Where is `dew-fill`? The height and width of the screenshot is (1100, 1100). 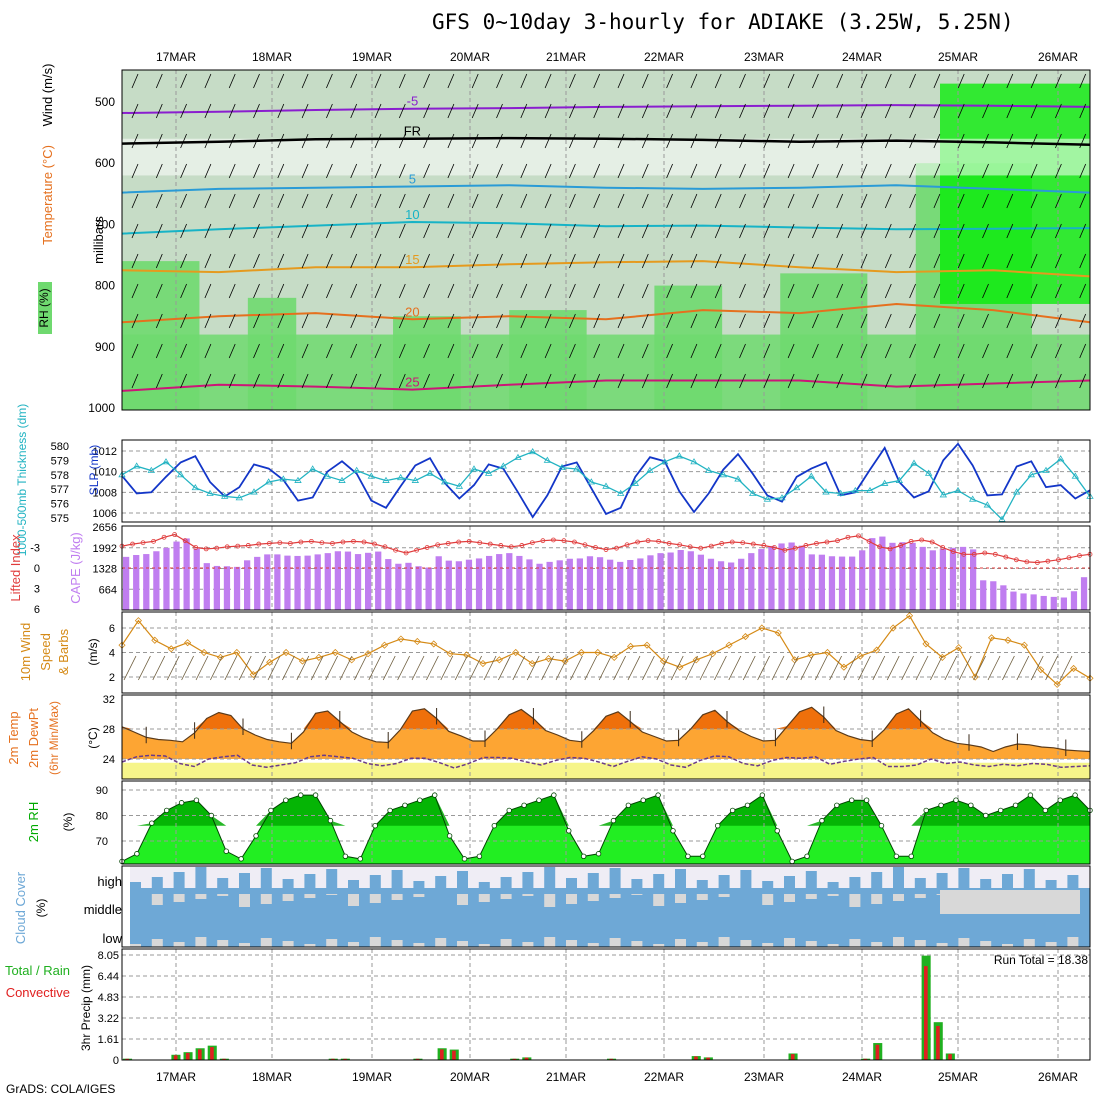
dew-fill is located at coordinates (606, 770).